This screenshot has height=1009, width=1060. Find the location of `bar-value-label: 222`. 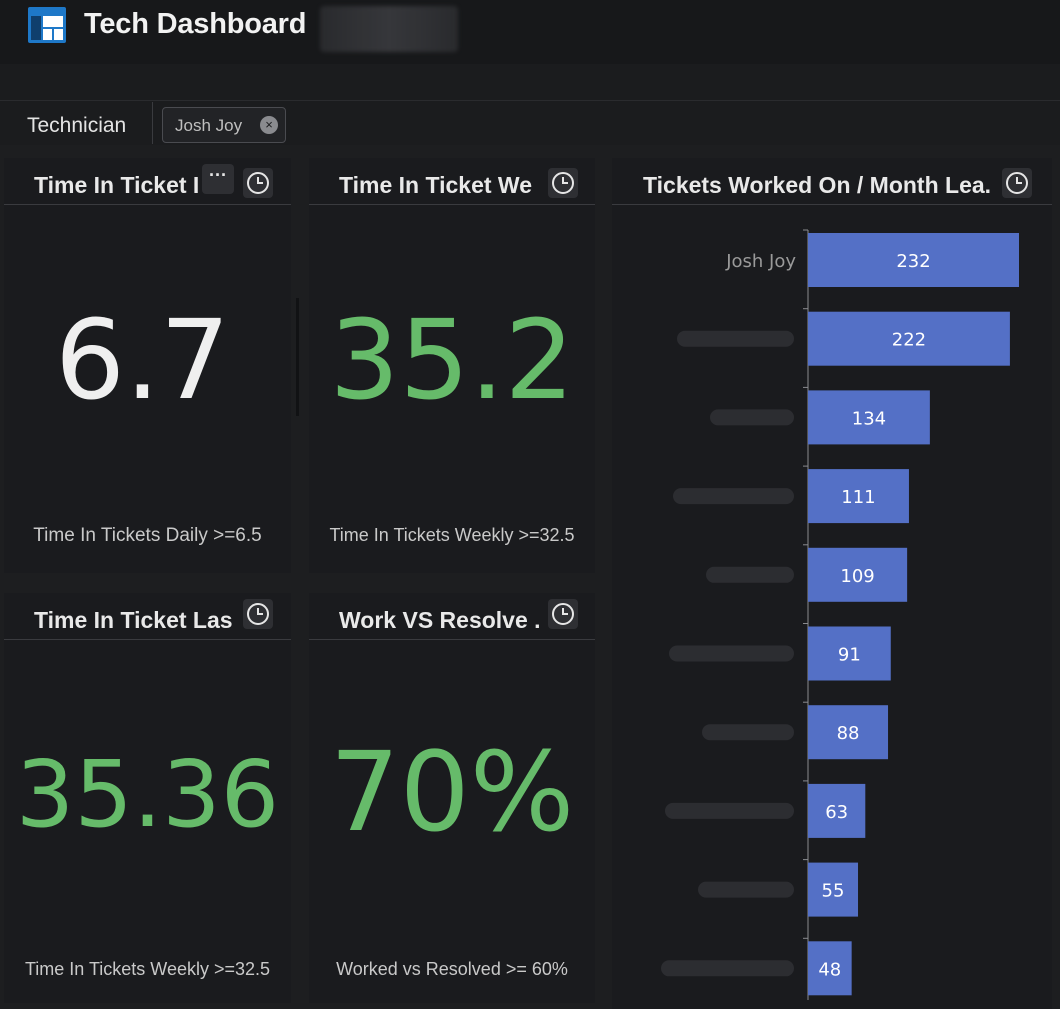

bar-value-label: 222 is located at coordinates (909, 340).